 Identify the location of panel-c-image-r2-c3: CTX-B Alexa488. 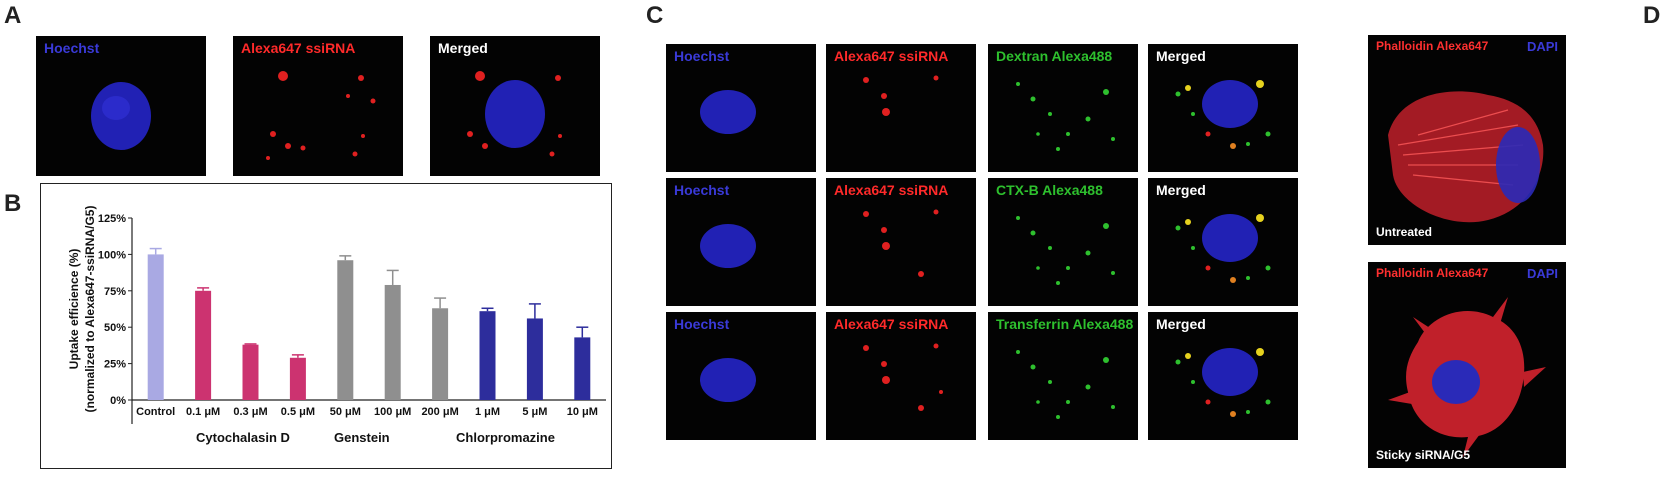
(1063, 242).